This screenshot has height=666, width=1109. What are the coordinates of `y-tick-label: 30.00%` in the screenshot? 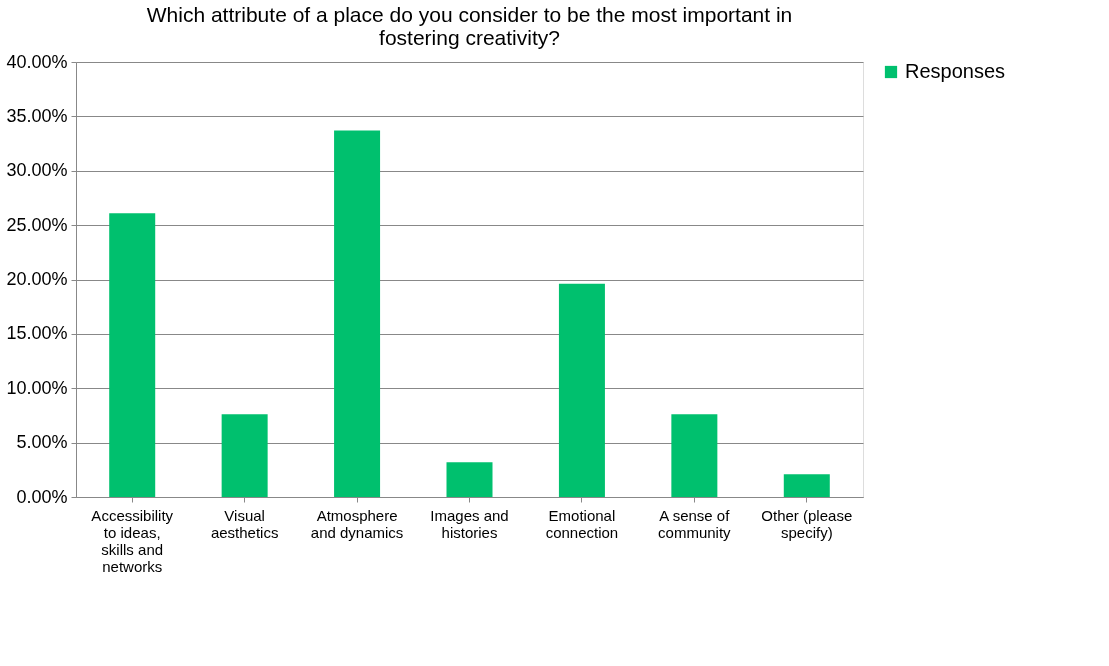 It's located at (37, 170).